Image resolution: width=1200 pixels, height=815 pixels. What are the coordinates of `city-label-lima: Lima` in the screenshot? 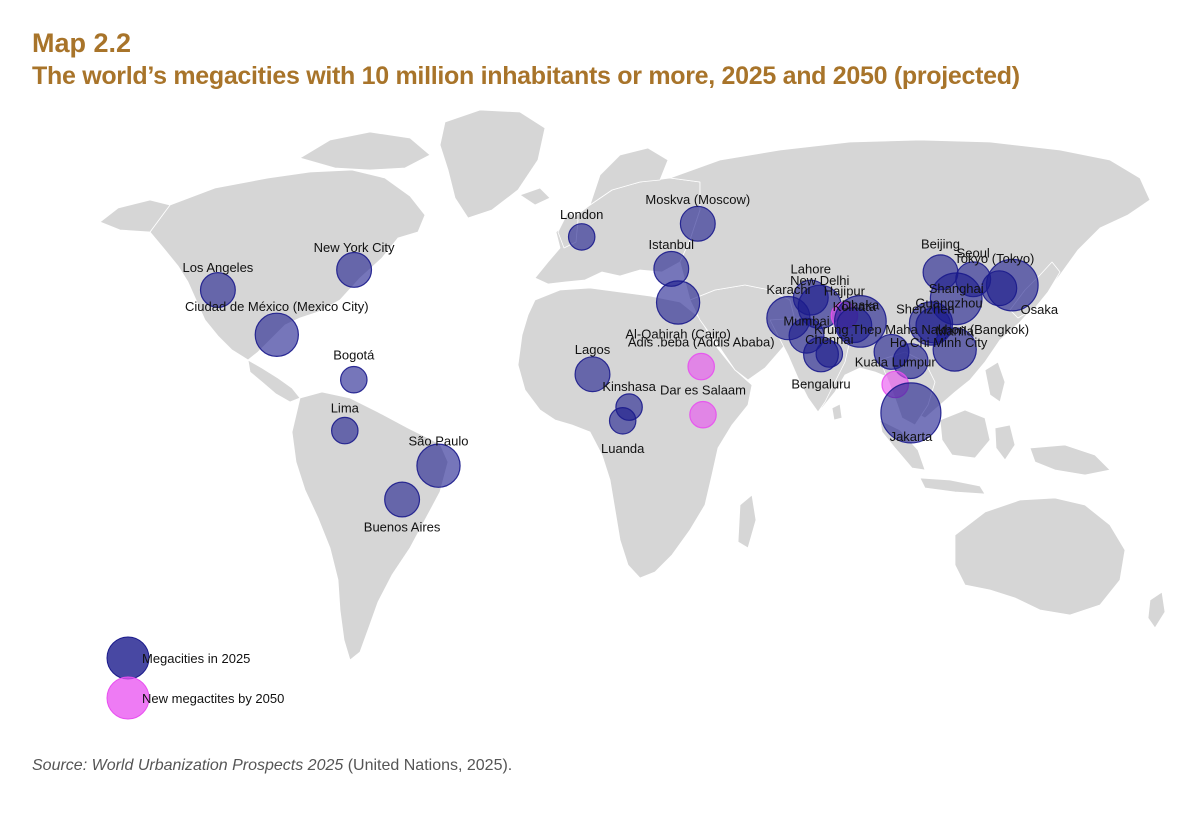 It's located at (345, 408).